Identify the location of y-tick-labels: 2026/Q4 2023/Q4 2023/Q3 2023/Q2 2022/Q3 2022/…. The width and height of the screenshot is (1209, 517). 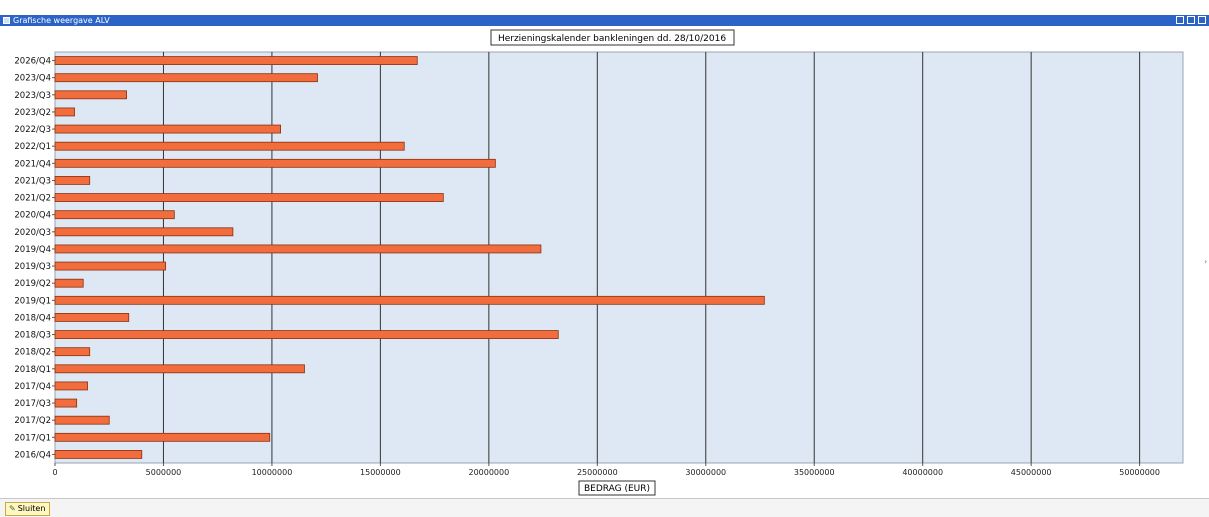
(34, 258).